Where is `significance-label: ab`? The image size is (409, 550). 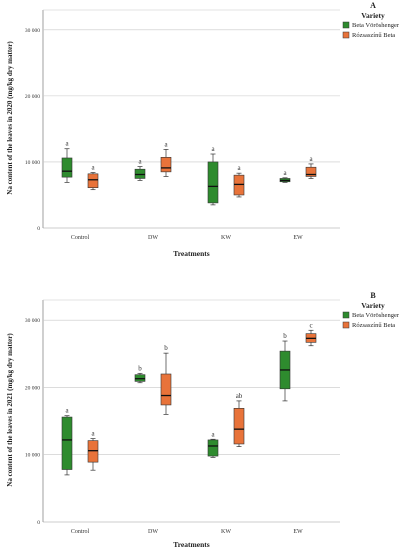
significance-label: ab is located at coordinates (239, 396).